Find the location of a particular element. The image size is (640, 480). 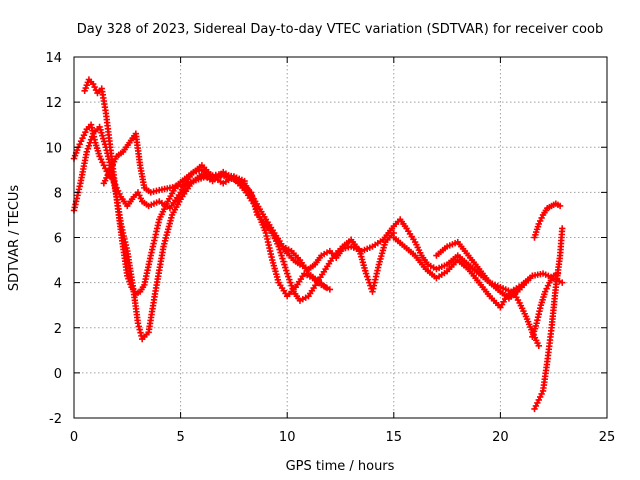

x-axis-label: GPS time / hours is located at coordinates (340, 466).